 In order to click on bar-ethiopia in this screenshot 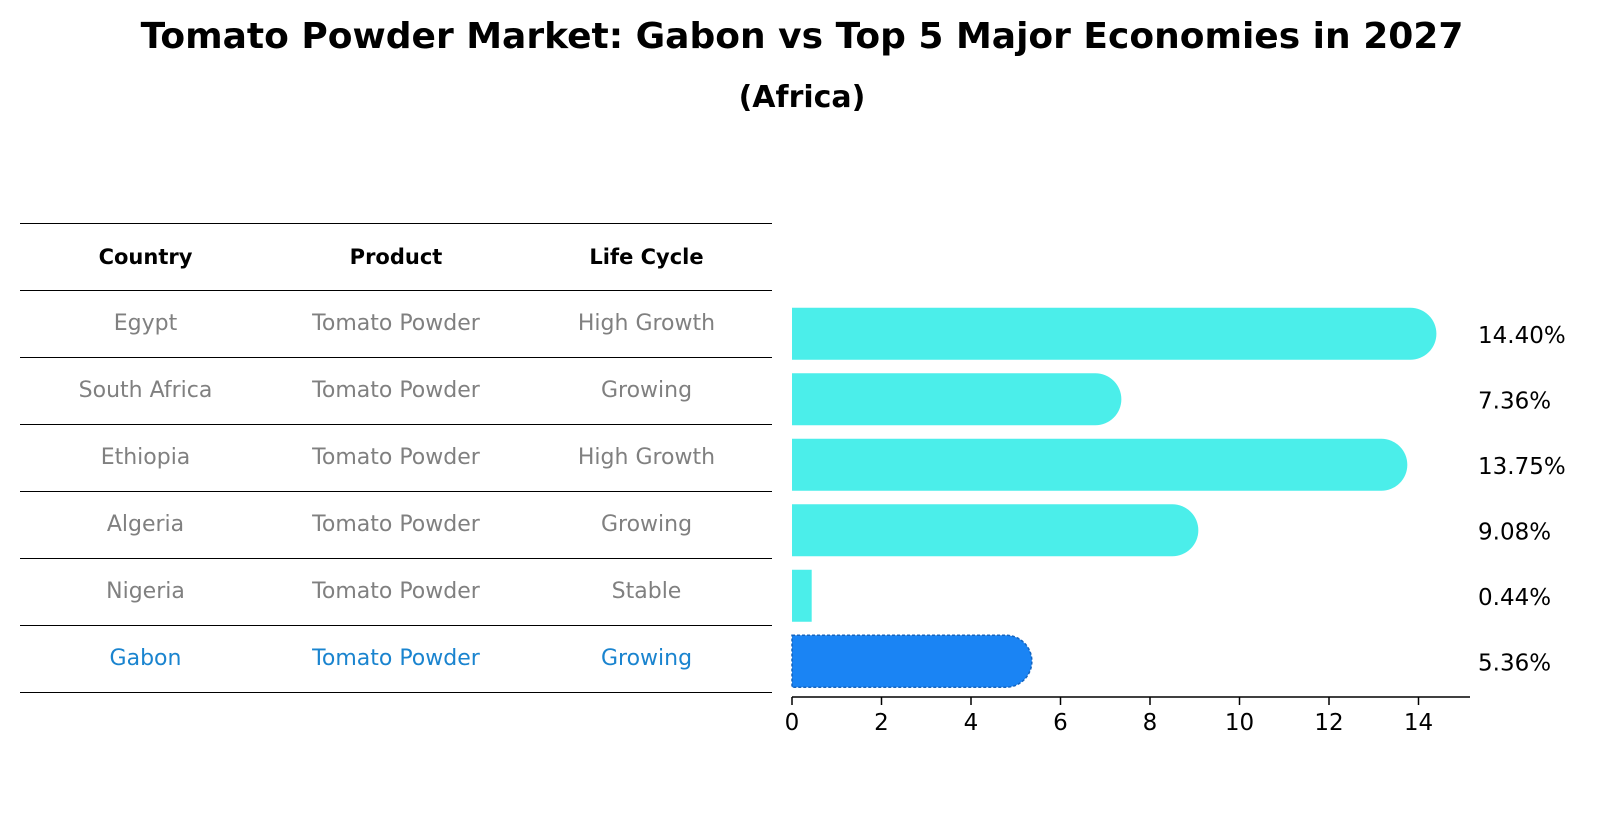, I will do `click(1100, 464)`.